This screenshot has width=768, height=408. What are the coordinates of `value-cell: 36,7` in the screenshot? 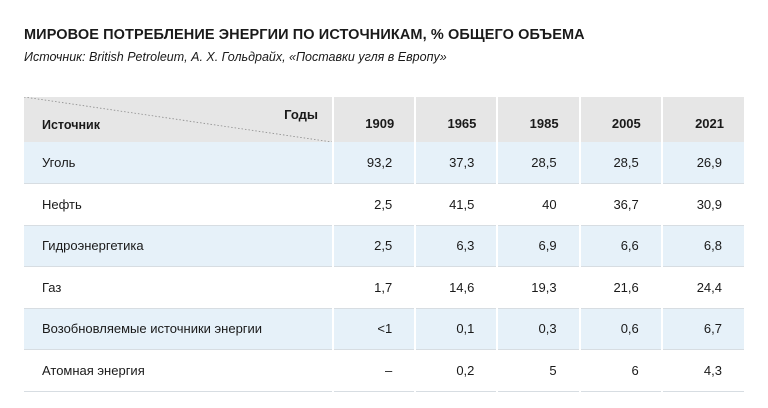 It's located at (621, 204).